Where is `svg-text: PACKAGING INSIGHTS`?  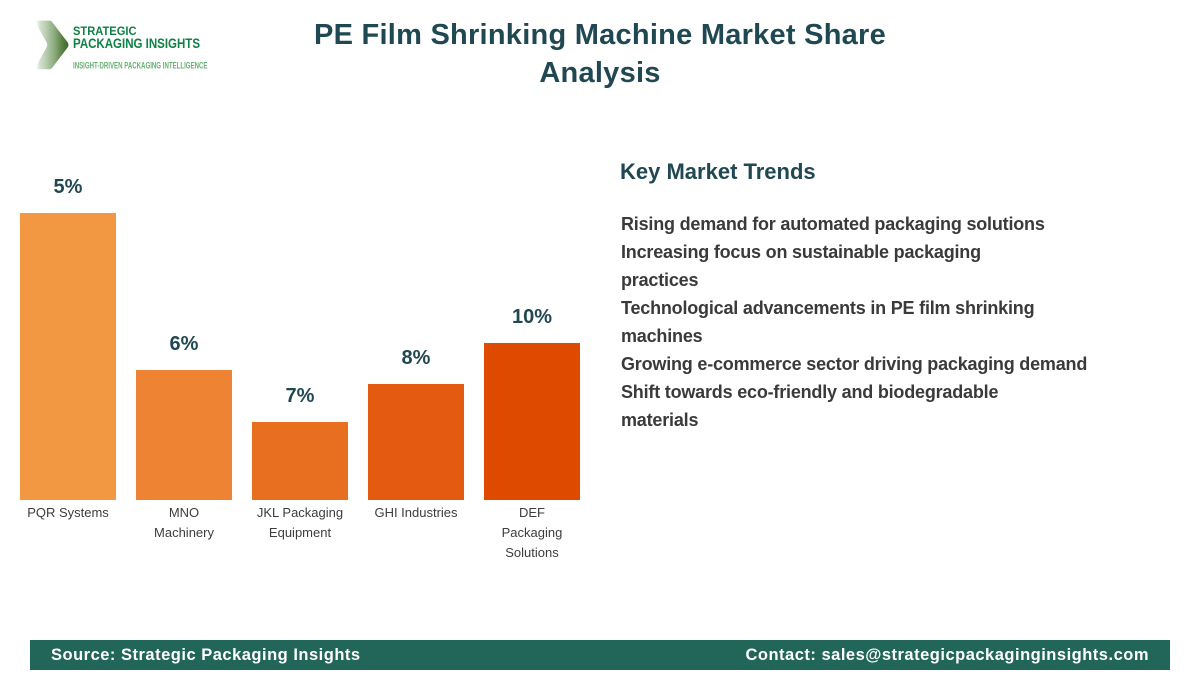 svg-text: PACKAGING INSIGHTS is located at coordinates (136, 43).